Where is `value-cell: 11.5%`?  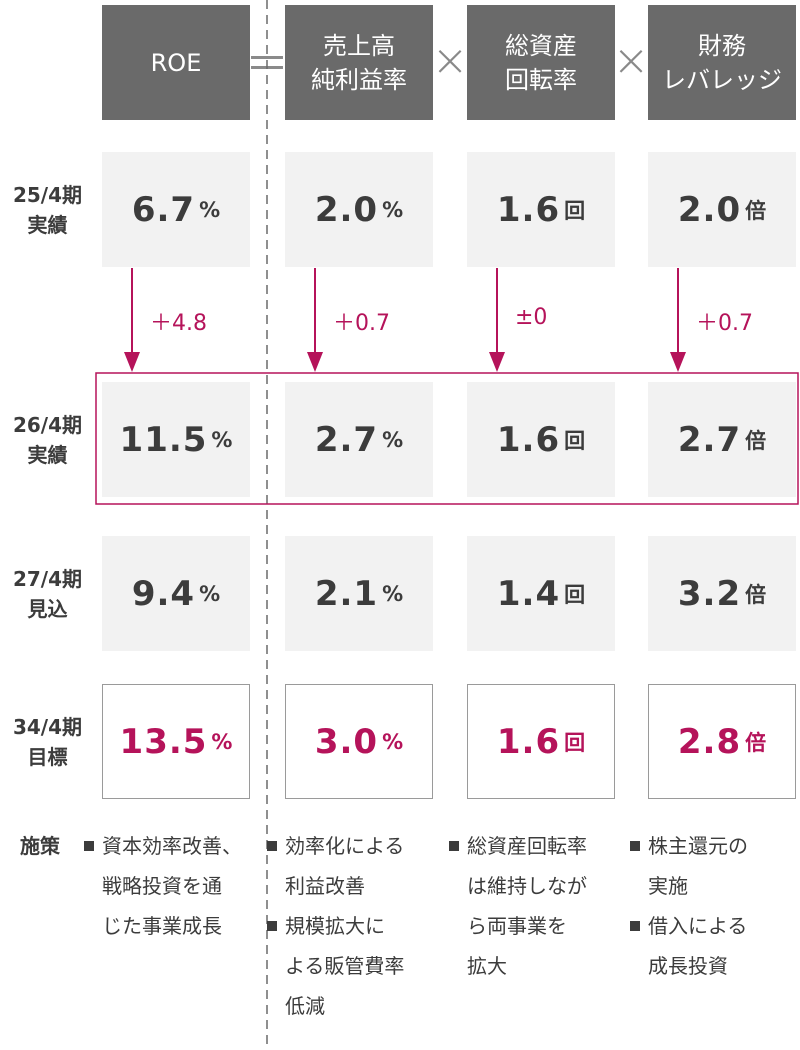 value-cell: 11.5% is located at coordinates (176, 439).